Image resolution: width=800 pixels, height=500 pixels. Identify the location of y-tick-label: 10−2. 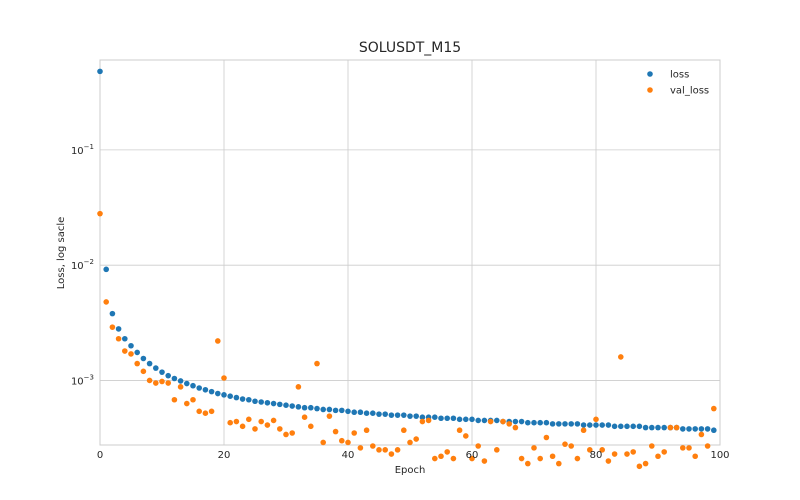
(82, 265).